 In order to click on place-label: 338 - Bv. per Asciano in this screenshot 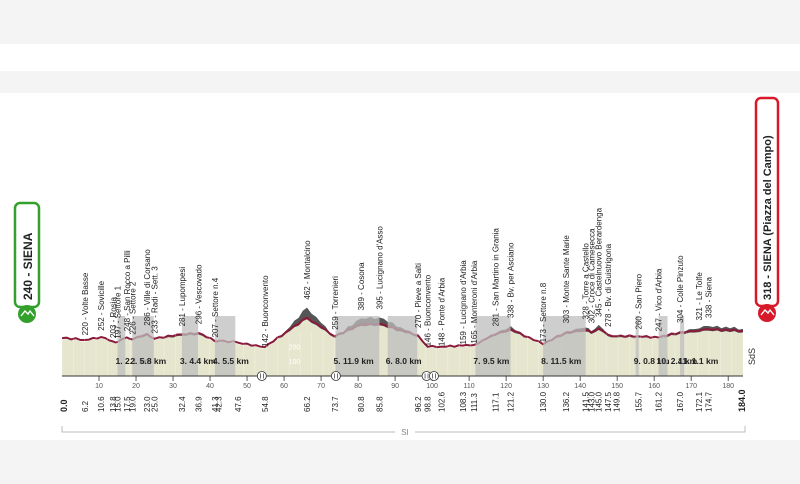, I will do `click(511, 280)`.